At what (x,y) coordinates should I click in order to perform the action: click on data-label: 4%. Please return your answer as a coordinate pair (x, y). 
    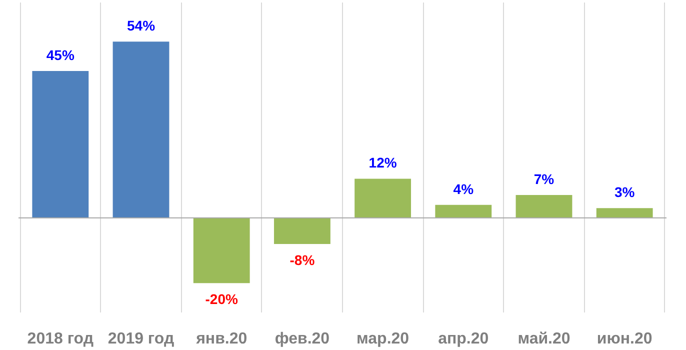
    Looking at the image, I should click on (463, 188).